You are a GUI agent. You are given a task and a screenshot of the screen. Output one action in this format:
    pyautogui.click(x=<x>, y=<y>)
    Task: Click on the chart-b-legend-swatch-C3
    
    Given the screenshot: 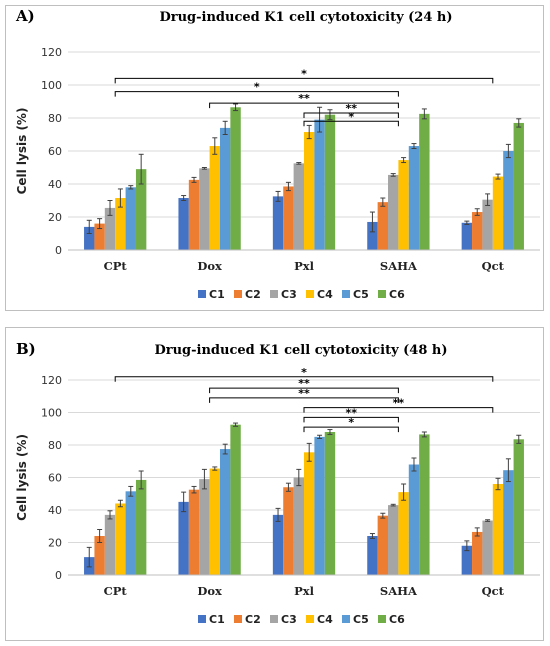 What is the action you would take?
    pyautogui.click(x=274, y=619)
    